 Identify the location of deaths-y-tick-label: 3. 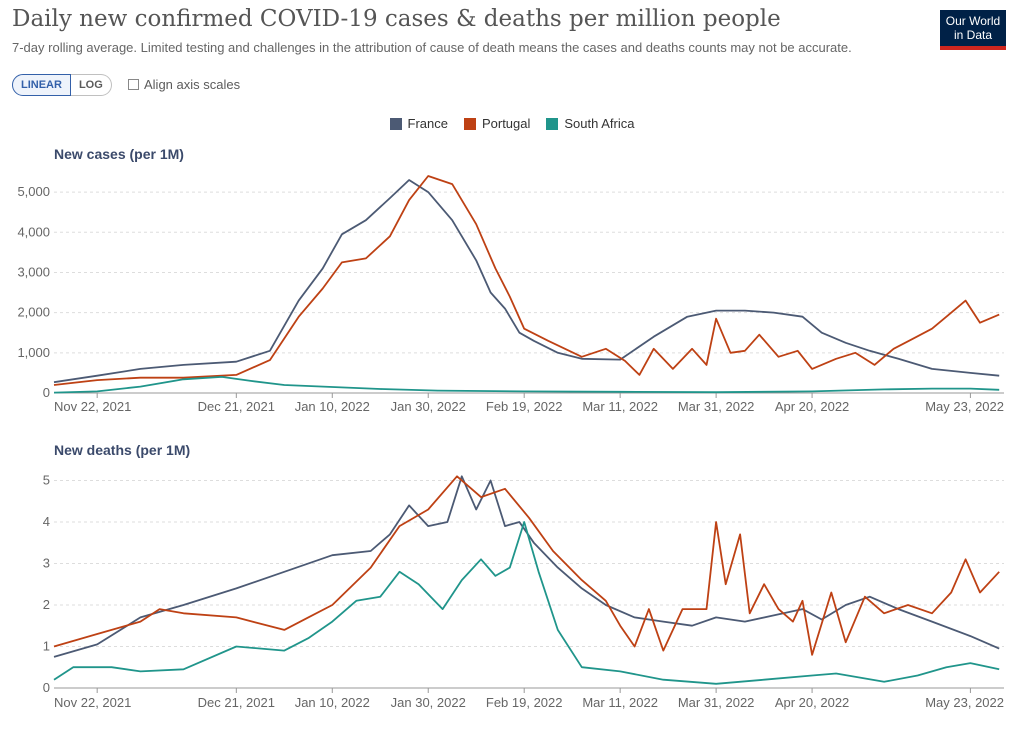
(46, 562).